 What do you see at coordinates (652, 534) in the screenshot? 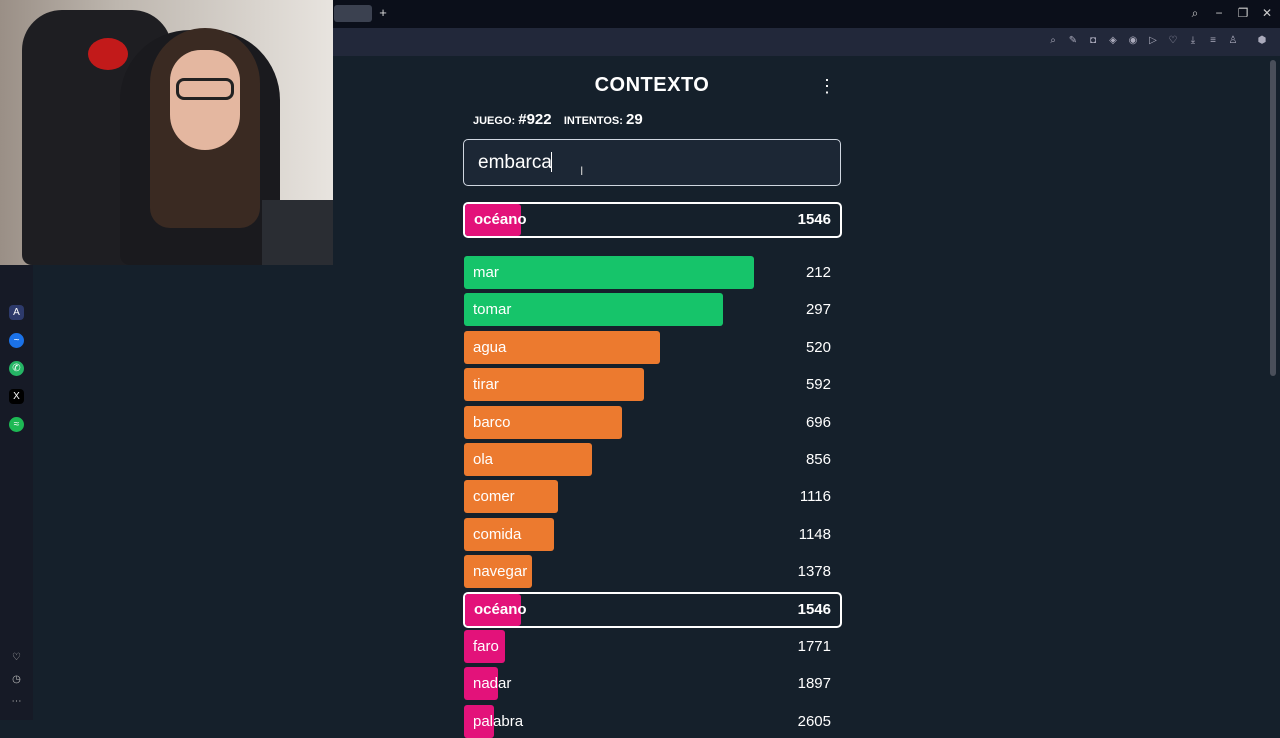
I see `guess-row: comida 1148` at bounding box center [652, 534].